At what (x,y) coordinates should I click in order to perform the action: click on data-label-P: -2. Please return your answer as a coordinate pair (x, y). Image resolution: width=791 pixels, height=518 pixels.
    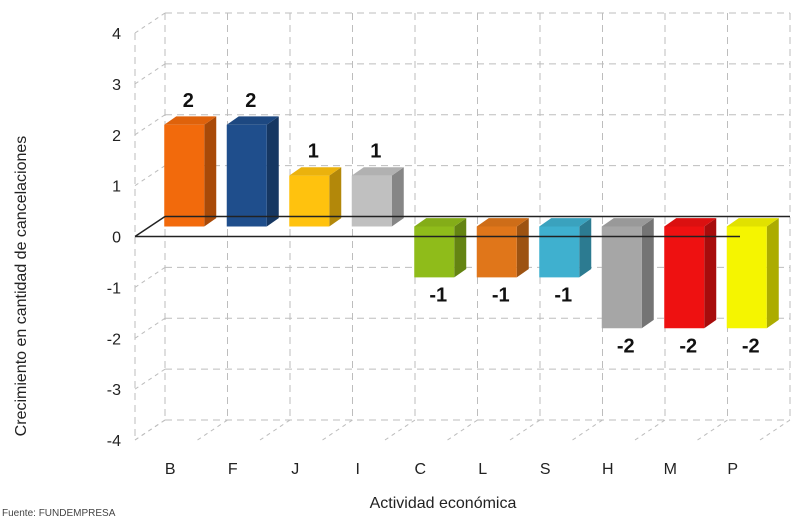
    Looking at the image, I should click on (751, 346).